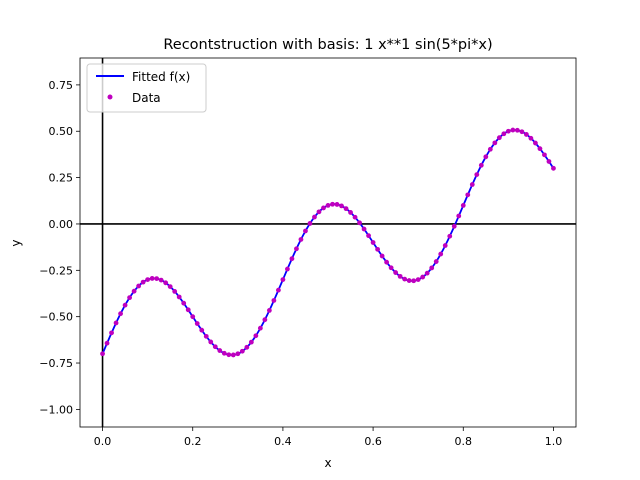 The height and width of the screenshot is (480, 640). Describe the element at coordinates (283, 441) in the screenshot. I see `x-tick-label: 0.4` at that location.